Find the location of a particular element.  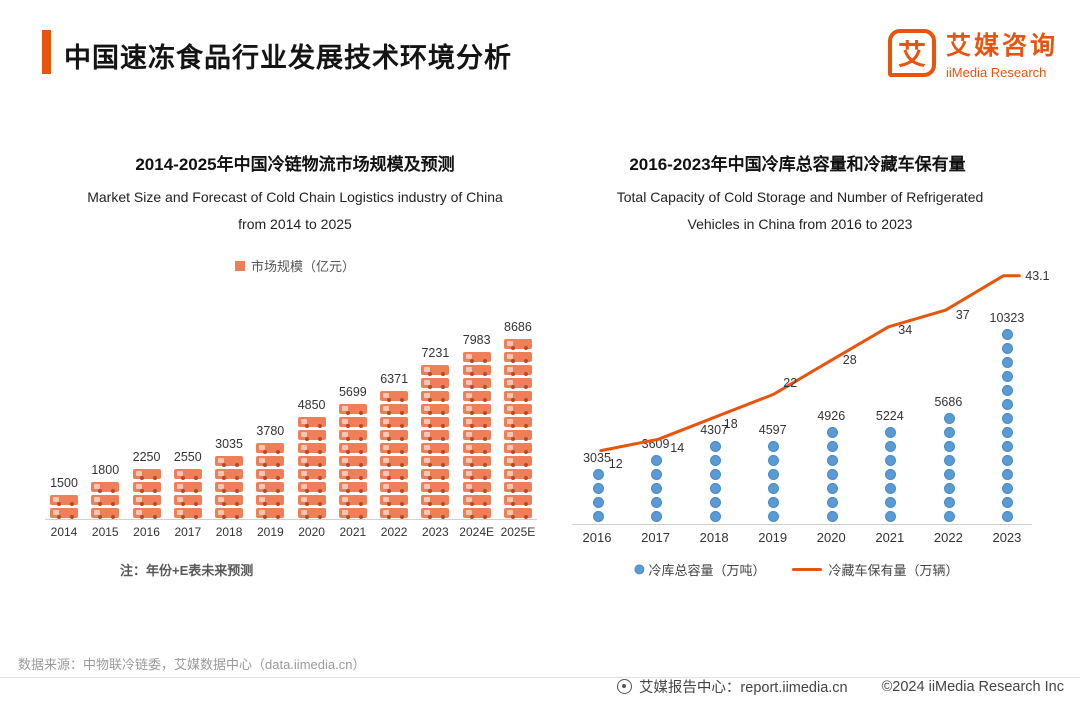

cold-storage-bar: 4307 is located at coordinates (714, 473).